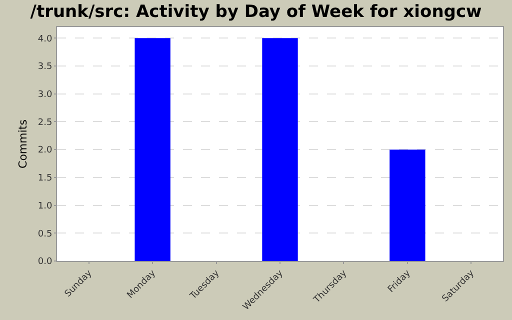 The height and width of the screenshot is (320, 512). I want to click on chart-title: /trunk/src: Activity by Day of Week for xiongcw, so click(256, 12).